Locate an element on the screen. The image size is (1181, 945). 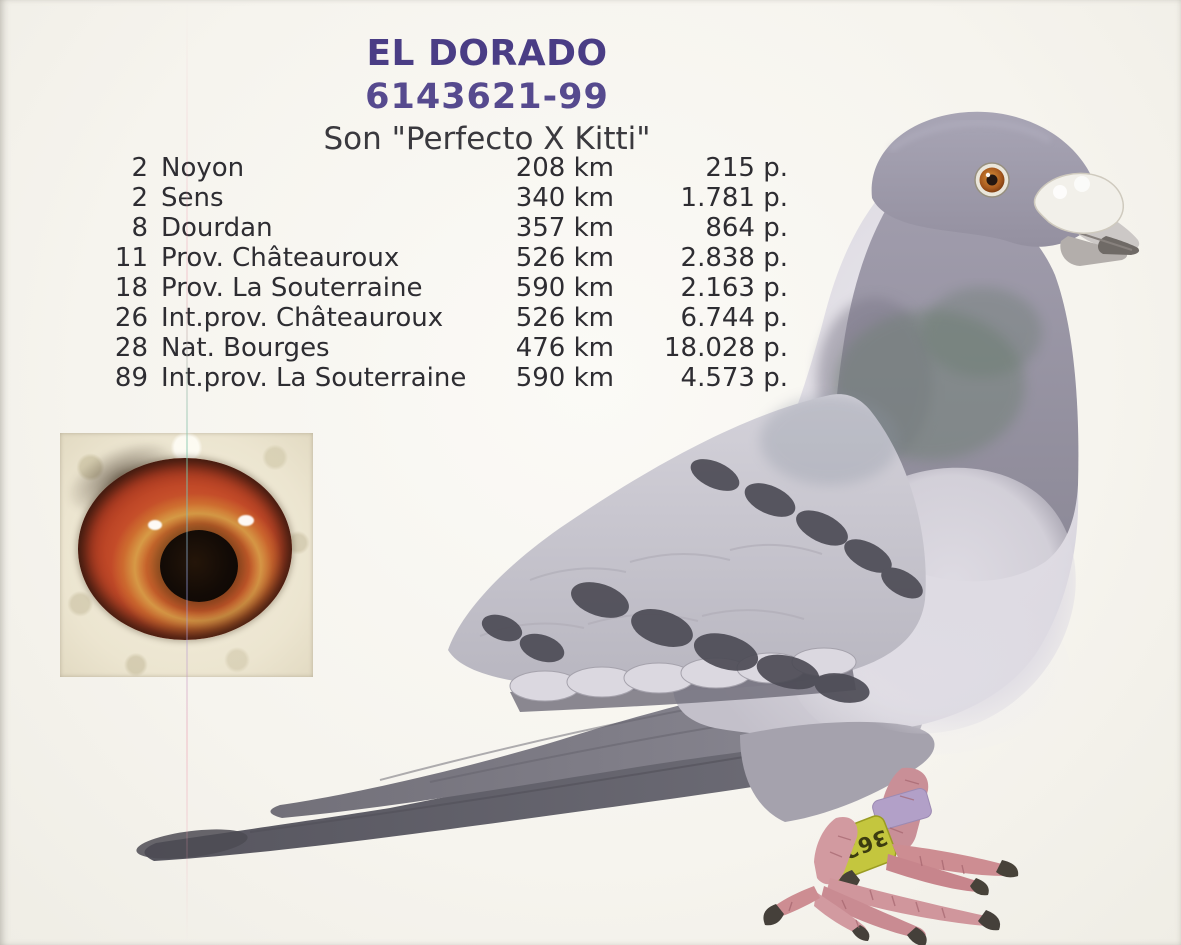
race-distance: 476 km is located at coordinates (564, 348).